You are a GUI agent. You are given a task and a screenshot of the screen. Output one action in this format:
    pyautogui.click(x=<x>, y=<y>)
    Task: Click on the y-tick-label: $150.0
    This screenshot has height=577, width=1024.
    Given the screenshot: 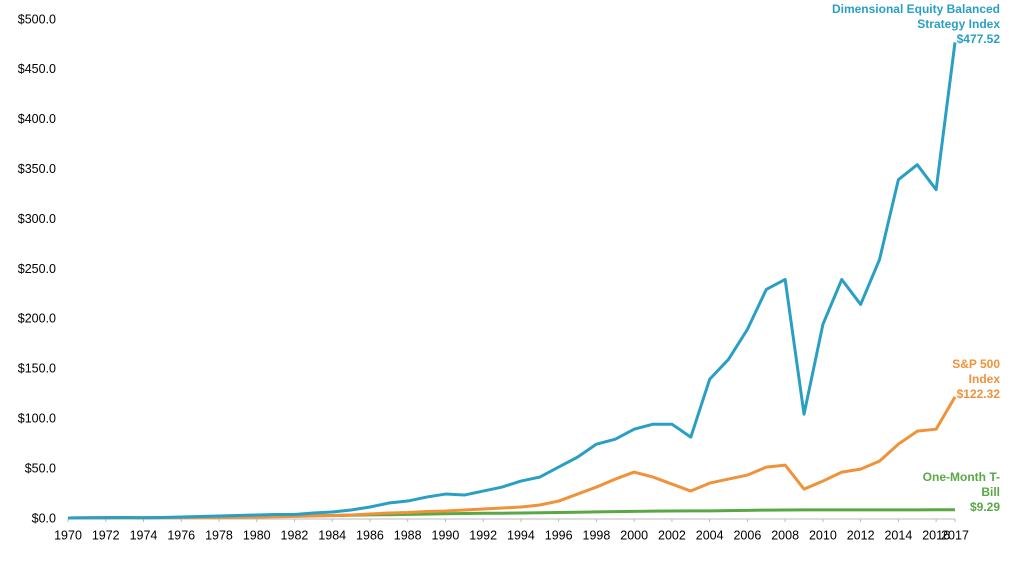 What is the action you would take?
    pyautogui.click(x=37, y=369)
    